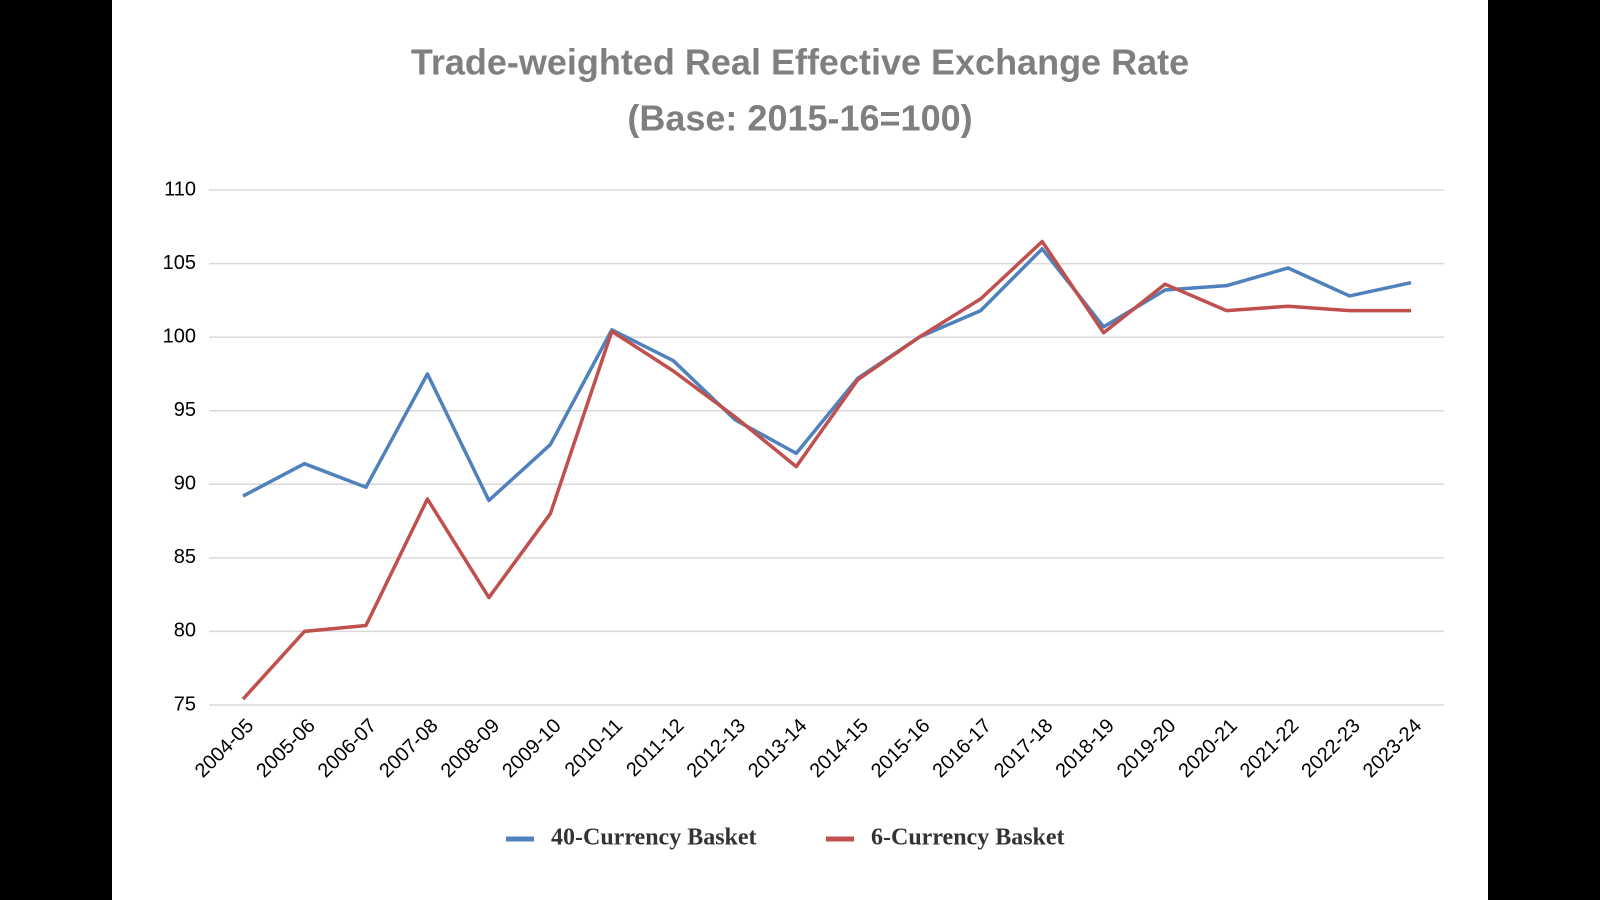  Describe the element at coordinates (799, 118) in the screenshot. I see `chart-subtitle: (Base: 2015-16=100)` at that location.